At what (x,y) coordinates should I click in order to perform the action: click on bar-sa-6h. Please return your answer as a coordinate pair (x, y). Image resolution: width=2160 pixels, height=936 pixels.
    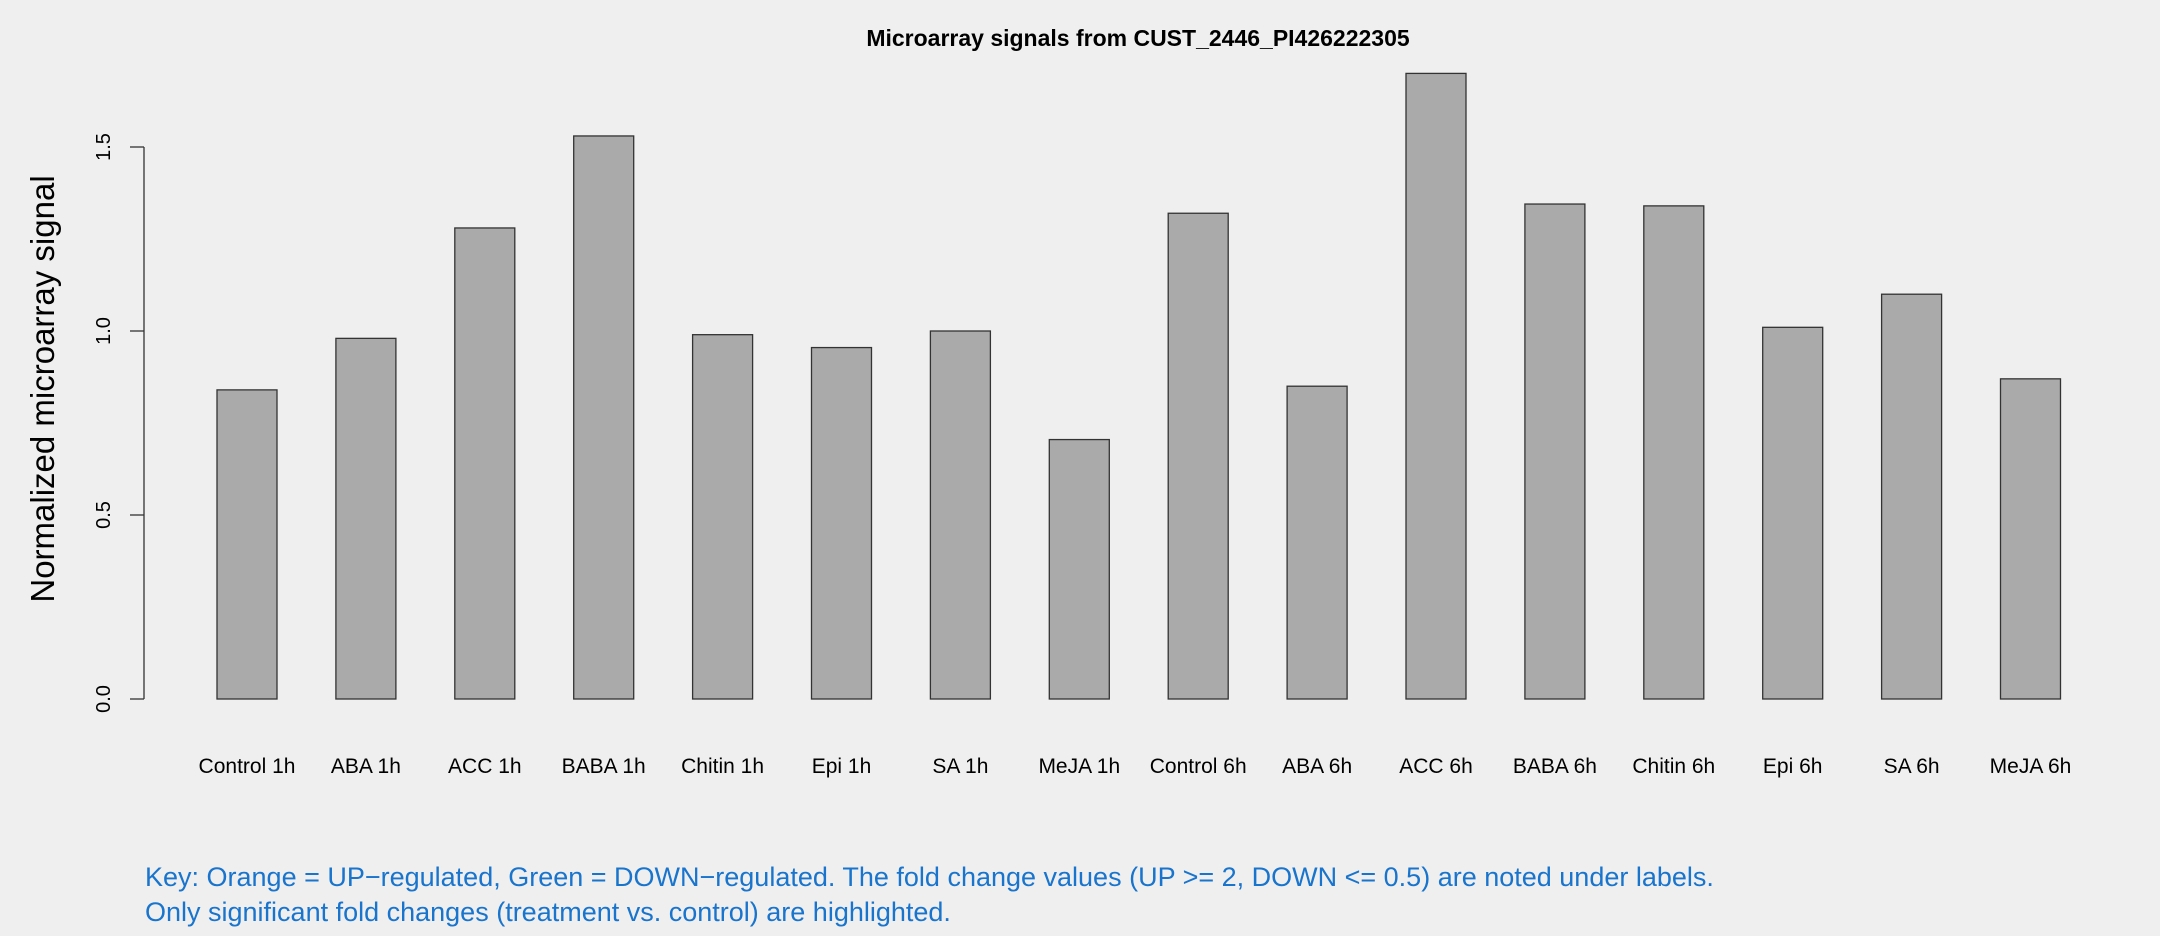
    Looking at the image, I should click on (1911, 496).